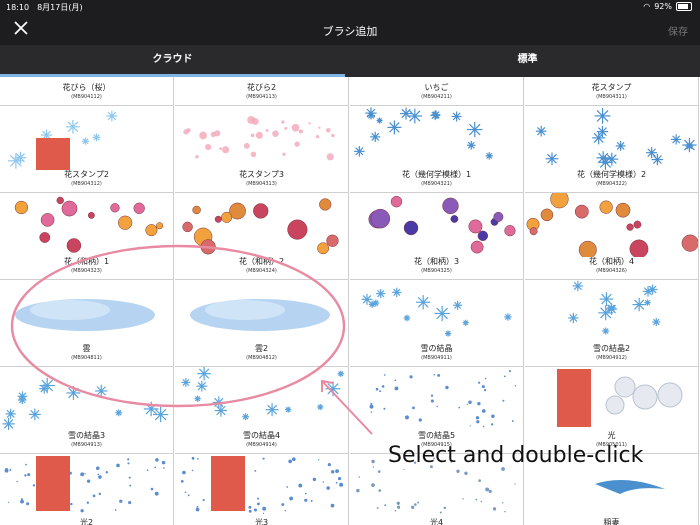 The height and width of the screenshot is (525, 700). Describe the element at coordinates (86, 87) in the screenshot. I see `brush-name: 花びら（桜）` at that location.